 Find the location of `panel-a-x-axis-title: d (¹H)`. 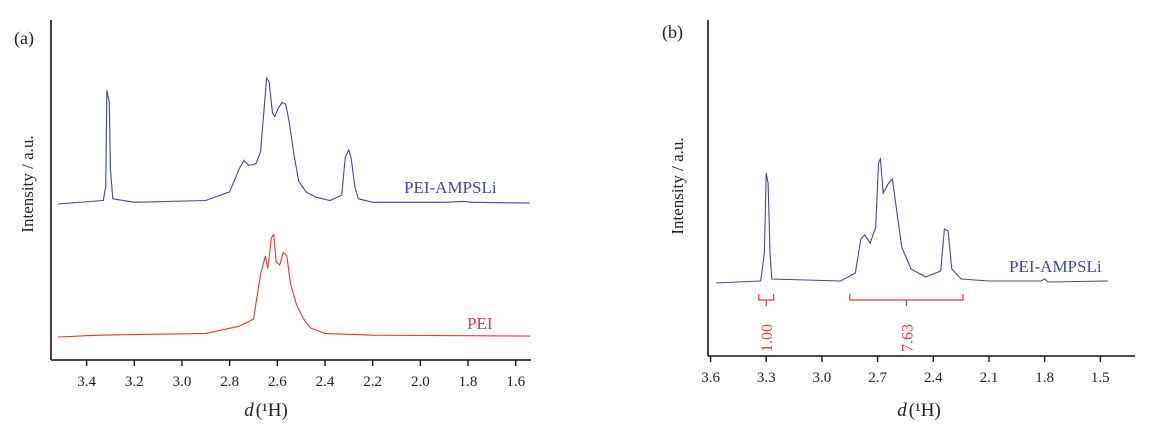

panel-a-x-axis-title: d (¹H) is located at coordinates (266, 410).